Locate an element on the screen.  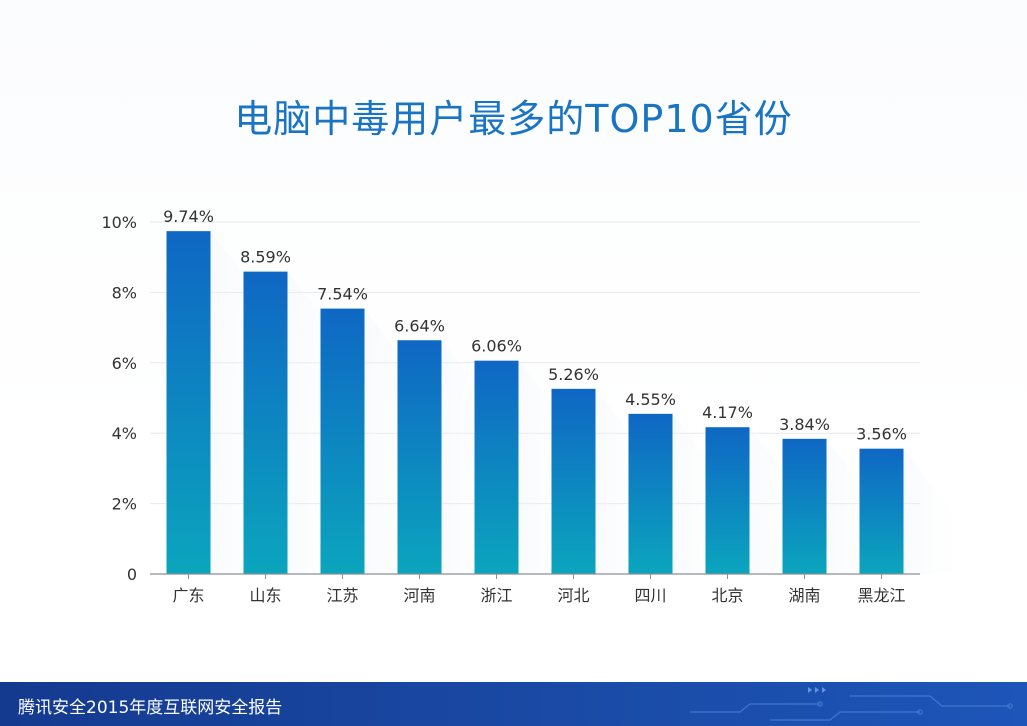
y-tick-label: 4% is located at coordinates (124, 433).